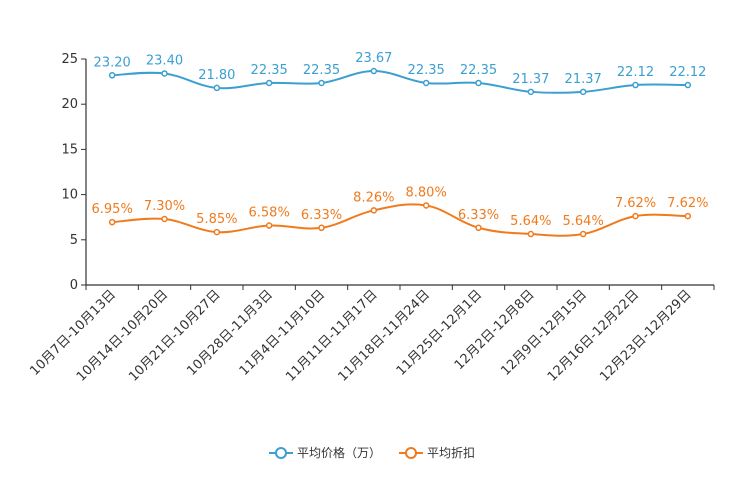  I want to click on data-label: 6.95%, so click(112, 209).